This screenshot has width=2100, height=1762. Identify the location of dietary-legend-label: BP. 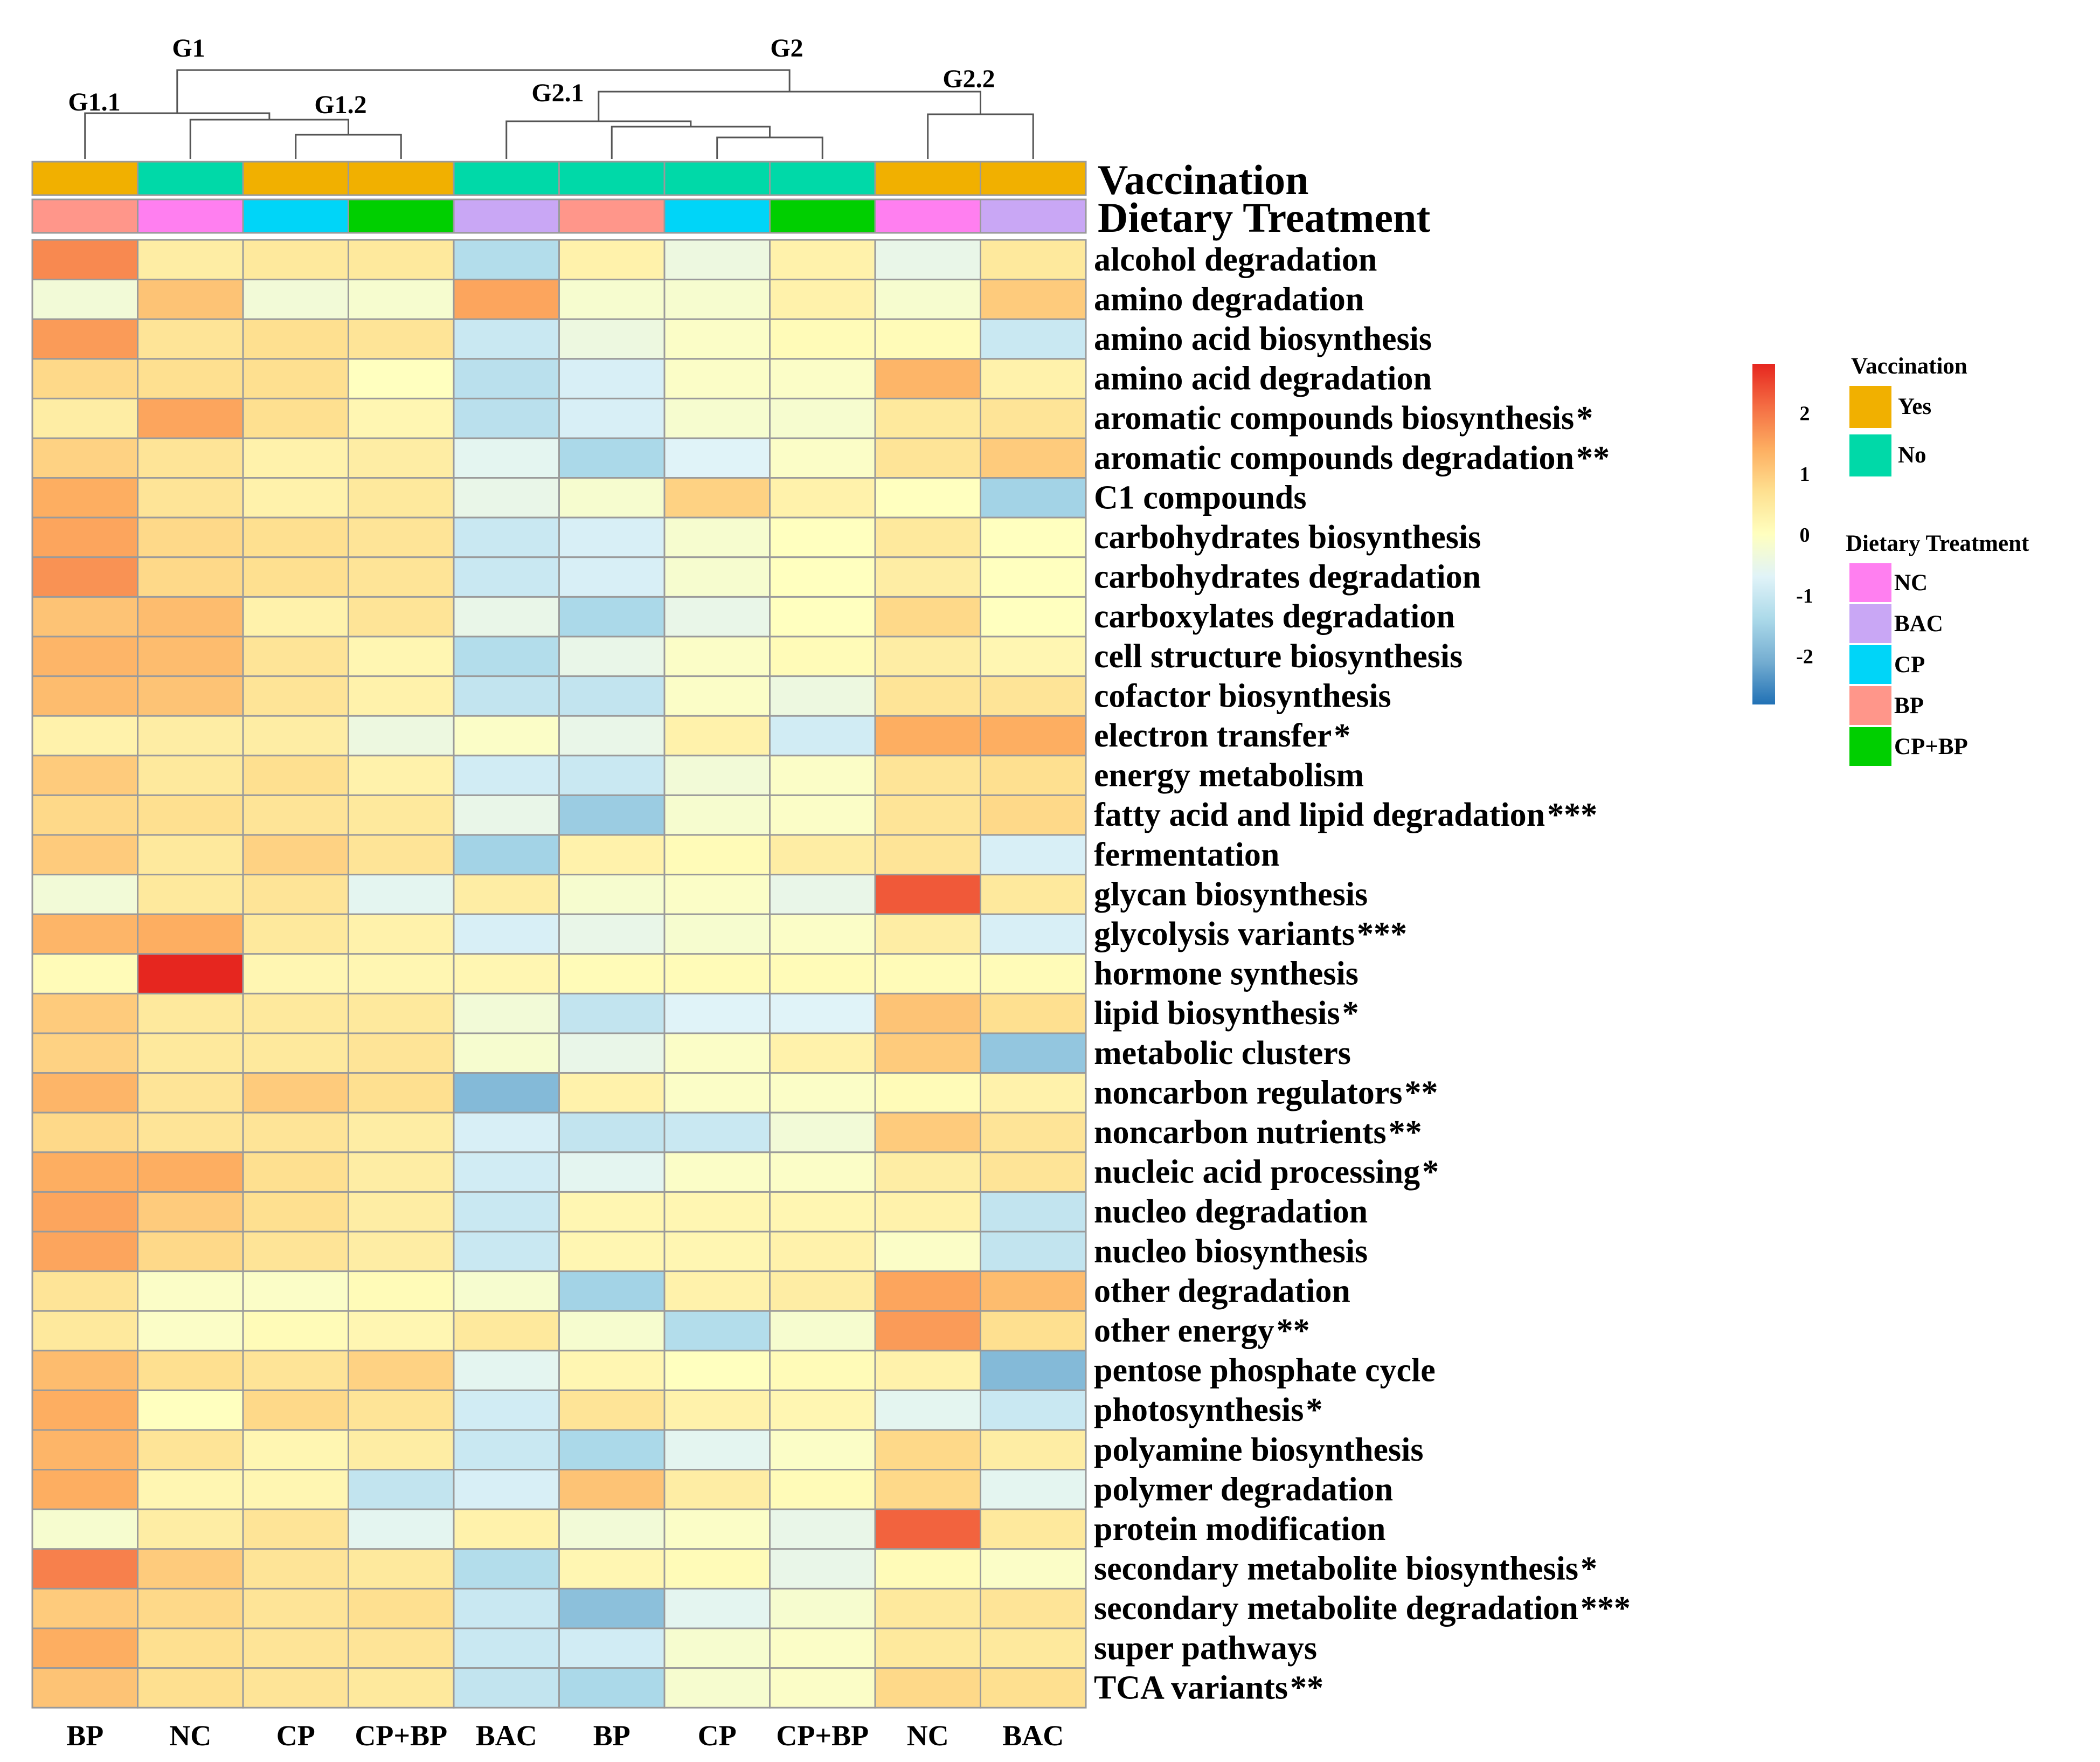
(1909, 706).